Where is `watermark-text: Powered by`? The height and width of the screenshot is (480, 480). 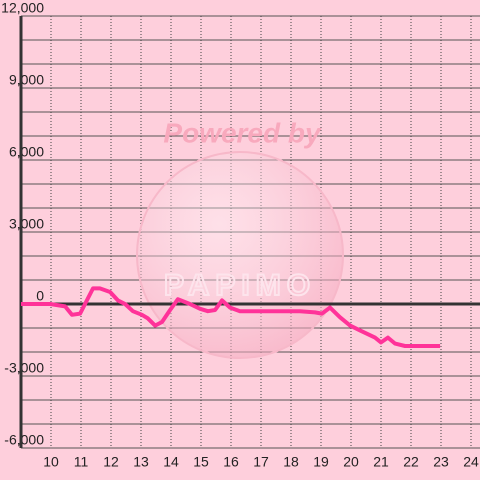 watermark-text: Powered by is located at coordinates (242, 132).